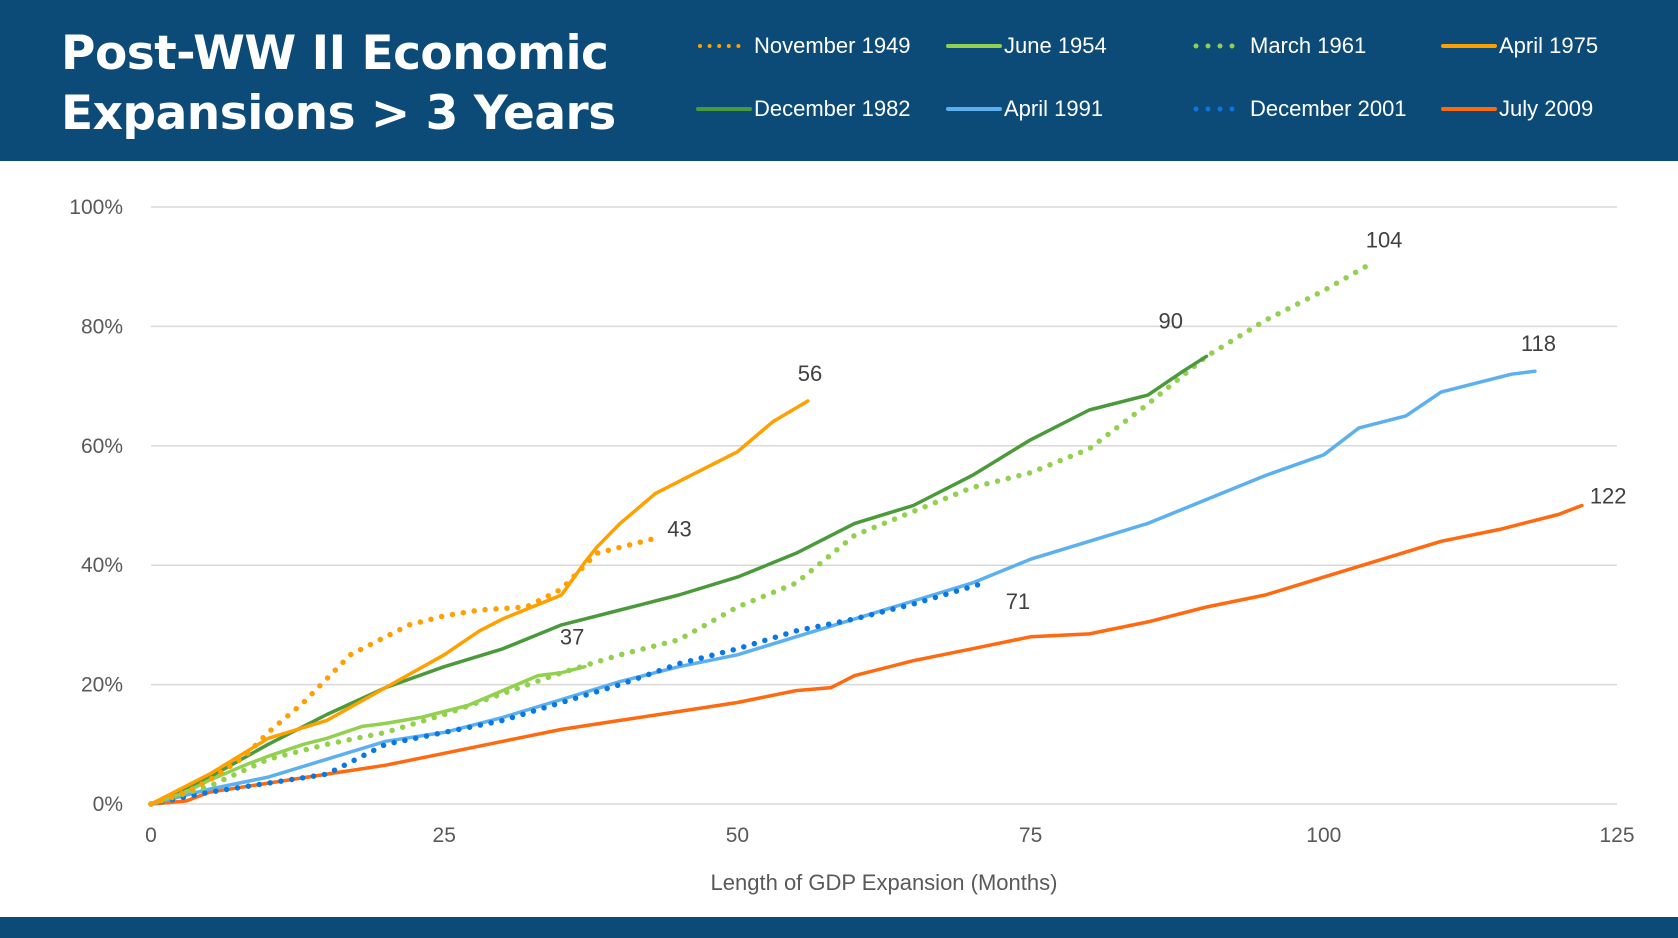  What do you see at coordinates (102, 685) in the screenshot?
I see `y-tick-label: 20%` at bounding box center [102, 685].